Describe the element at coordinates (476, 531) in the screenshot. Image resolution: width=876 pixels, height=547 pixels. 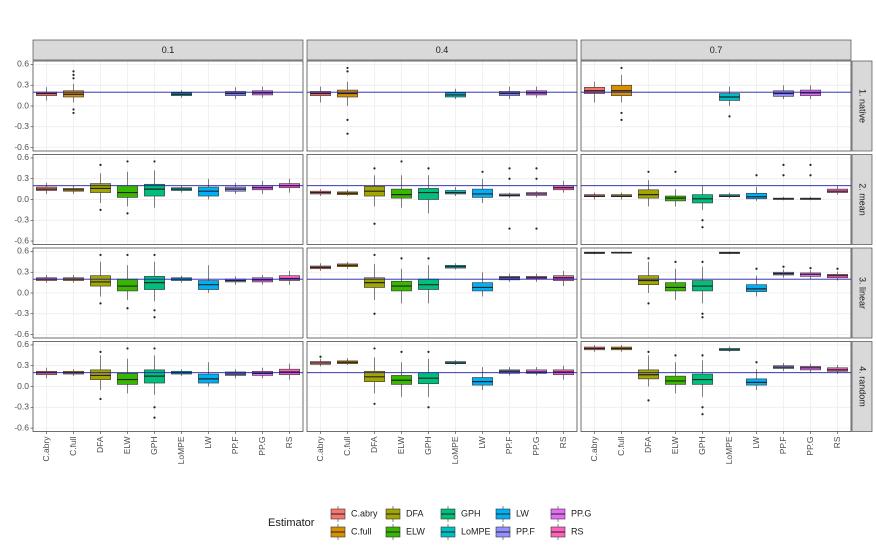
I see `legend-label: LoMPE` at that location.